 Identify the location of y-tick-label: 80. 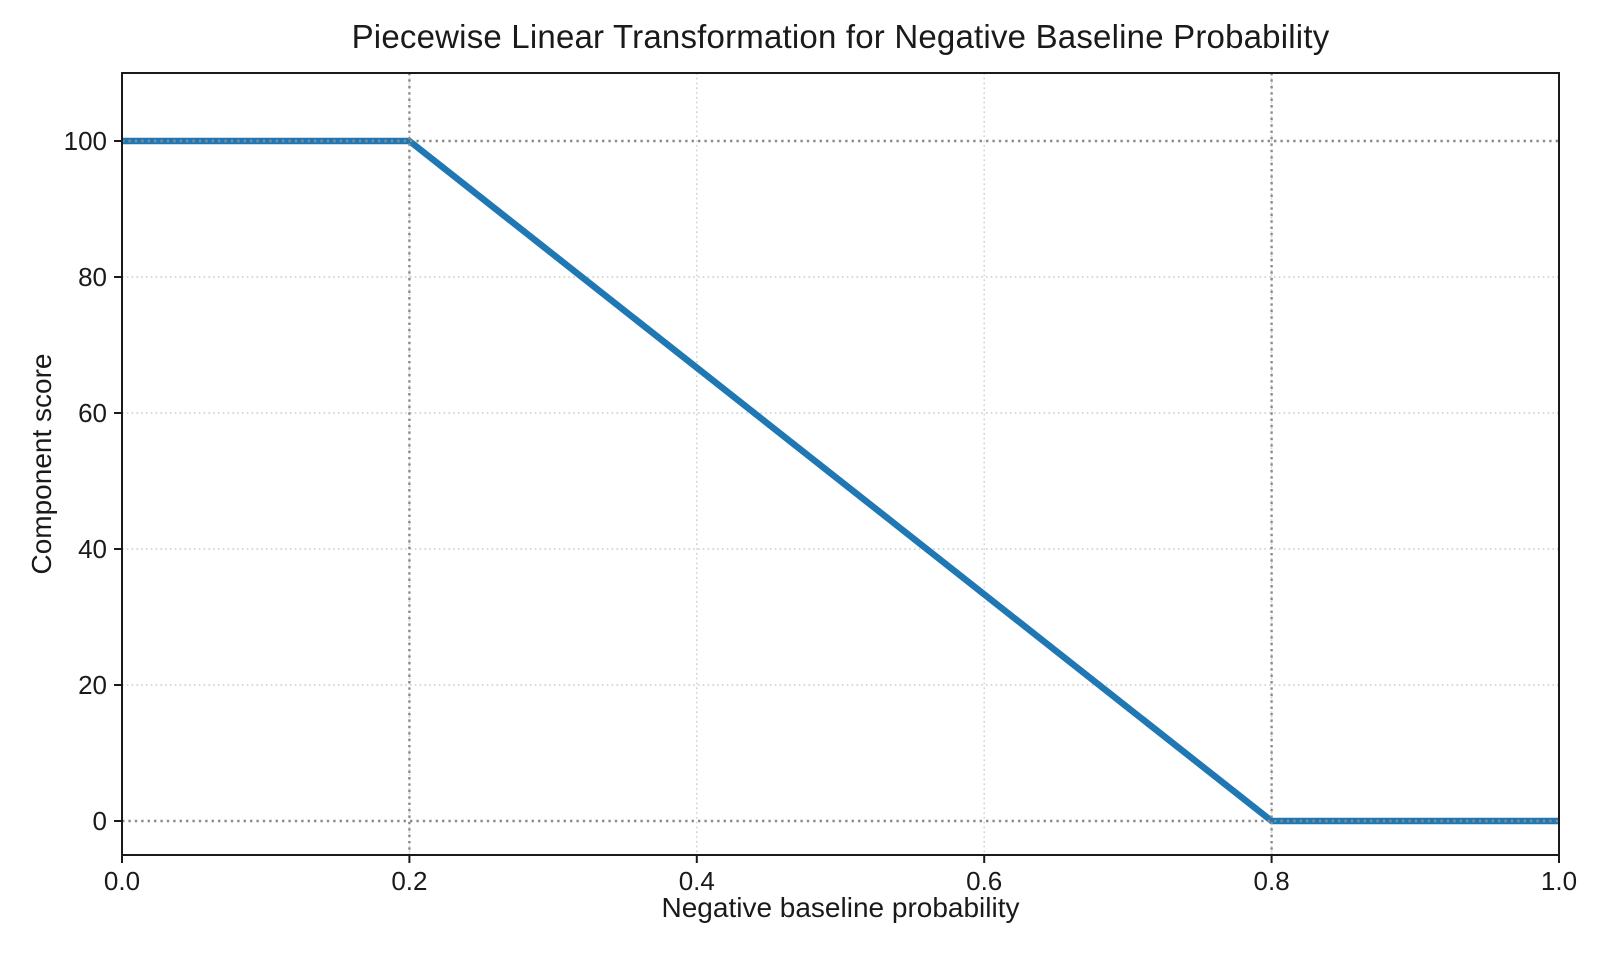
(92, 277).